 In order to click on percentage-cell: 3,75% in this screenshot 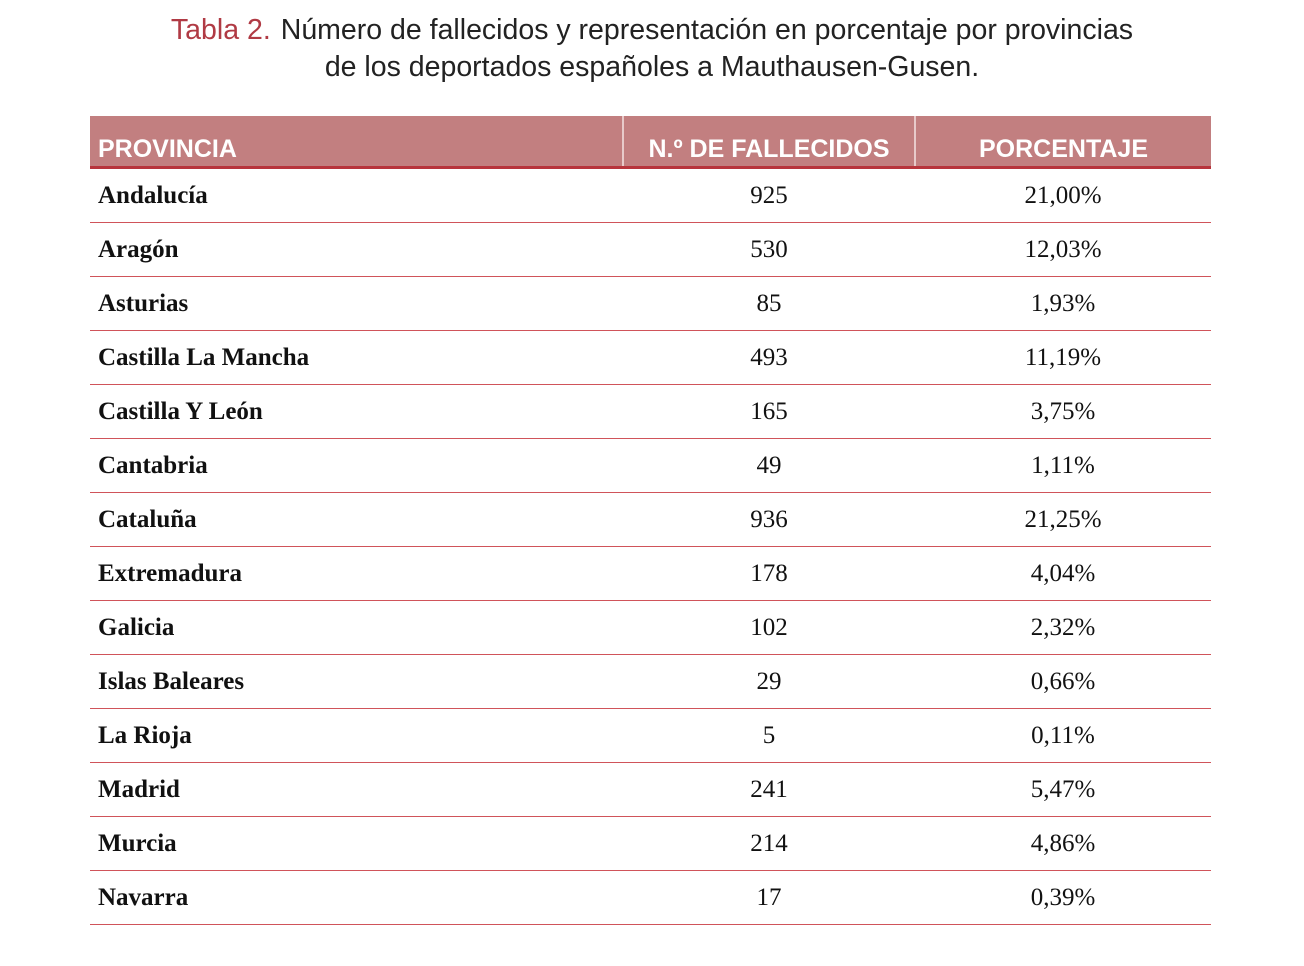, I will do `click(1063, 411)`.